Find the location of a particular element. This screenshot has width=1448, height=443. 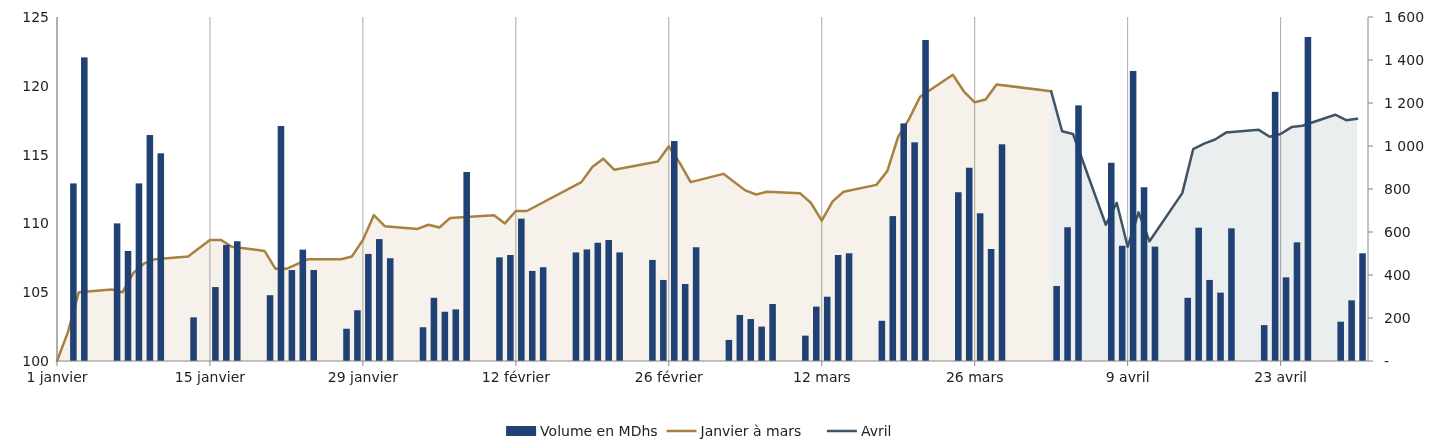

x-tick-label: 15 janvier is located at coordinates (210, 377).